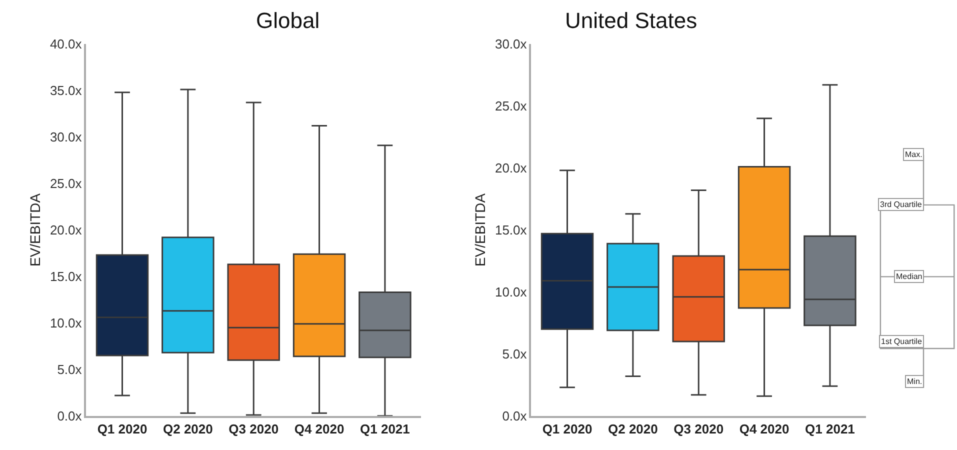 This screenshot has width=957, height=450. What do you see at coordinates (288, 20) in the screenshot?
I see `chart-title: Global` at bounding box center [288, 20].